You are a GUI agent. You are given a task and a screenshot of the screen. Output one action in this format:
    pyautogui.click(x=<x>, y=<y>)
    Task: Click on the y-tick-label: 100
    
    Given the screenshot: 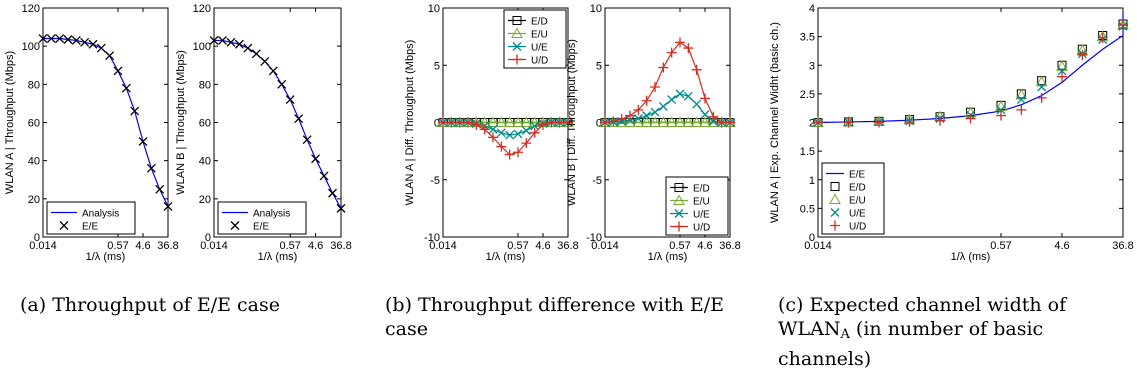 What is the action you would take?
    pyautogui.click(x=31, y=47)
    